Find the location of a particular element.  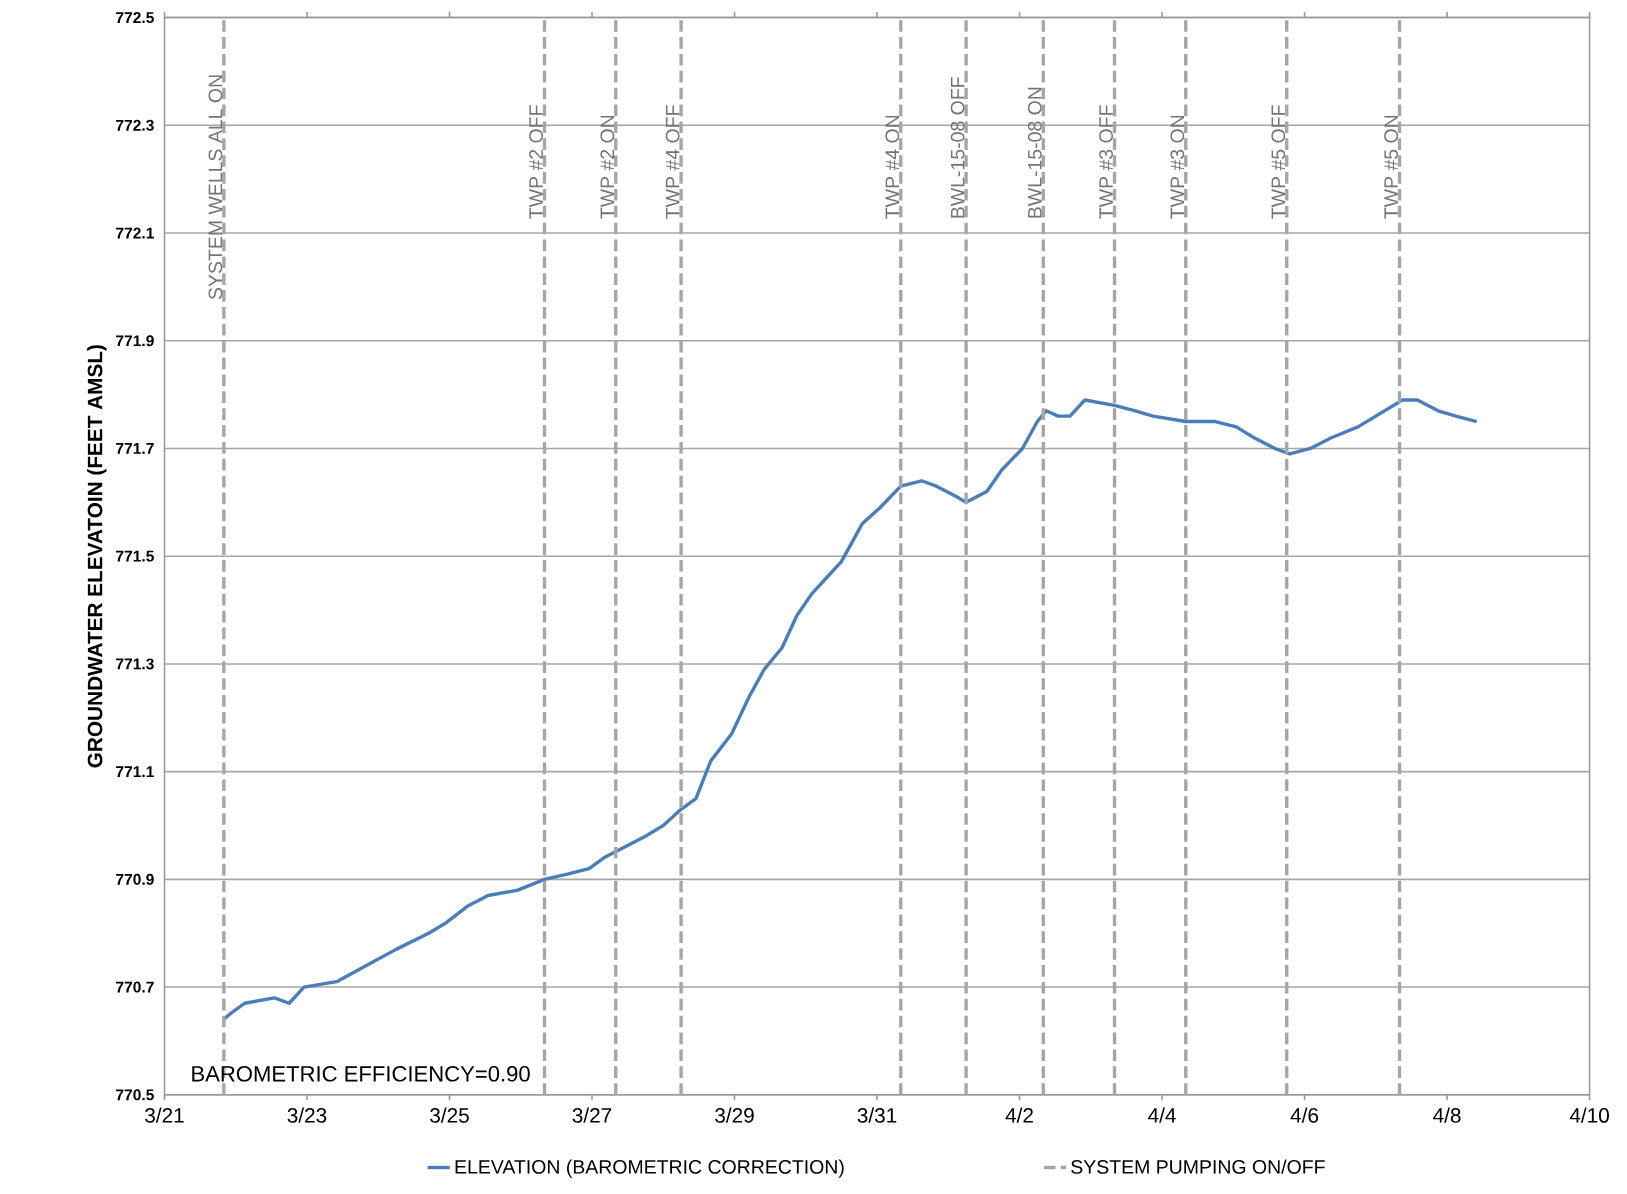

x-tick-label: 3/27 is located at coordinates (592, 1115).